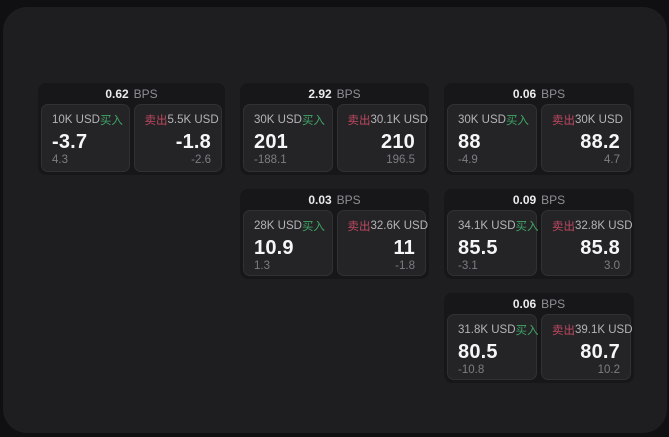  I want to click on buy-price: 88, so click(469, 142).